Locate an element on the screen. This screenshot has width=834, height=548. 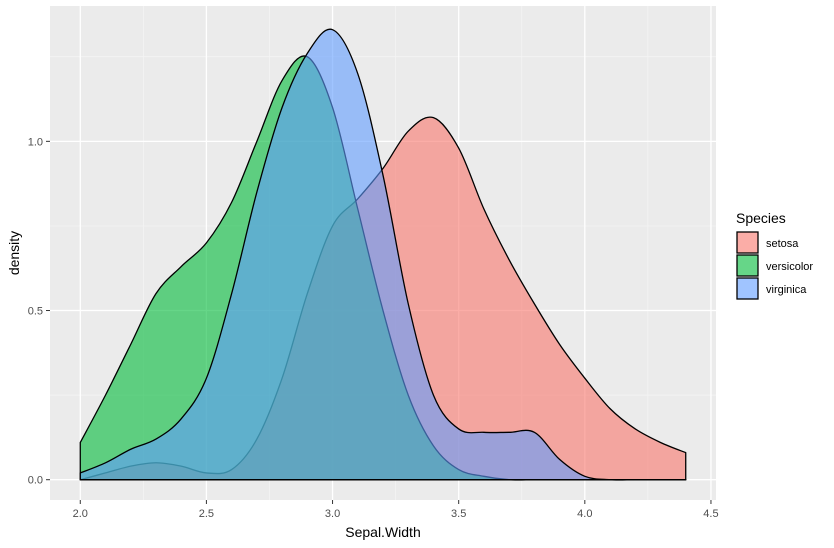
y-tick-label: 0.5 is located at coordinates (35, 312).